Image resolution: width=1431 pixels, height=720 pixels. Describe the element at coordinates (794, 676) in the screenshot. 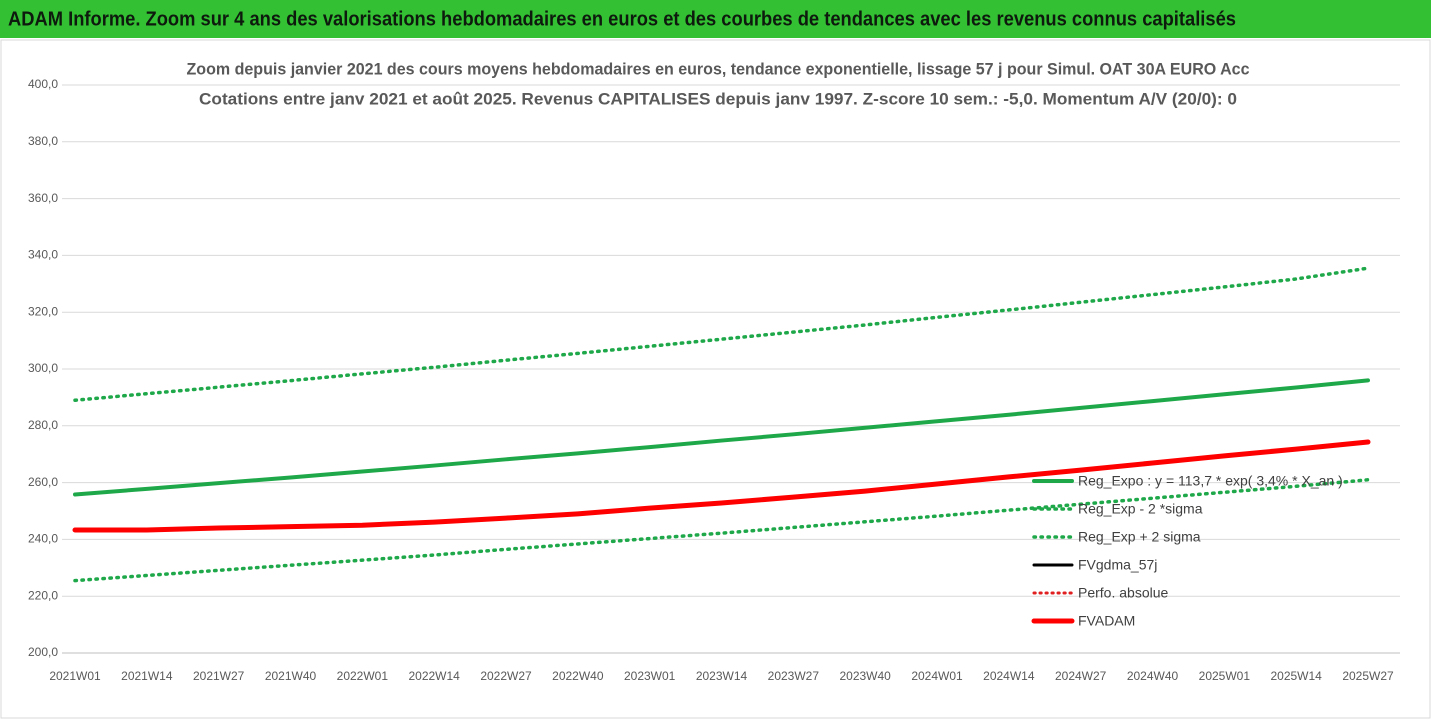

I see `x-tick-label: 2023W27` at that location.